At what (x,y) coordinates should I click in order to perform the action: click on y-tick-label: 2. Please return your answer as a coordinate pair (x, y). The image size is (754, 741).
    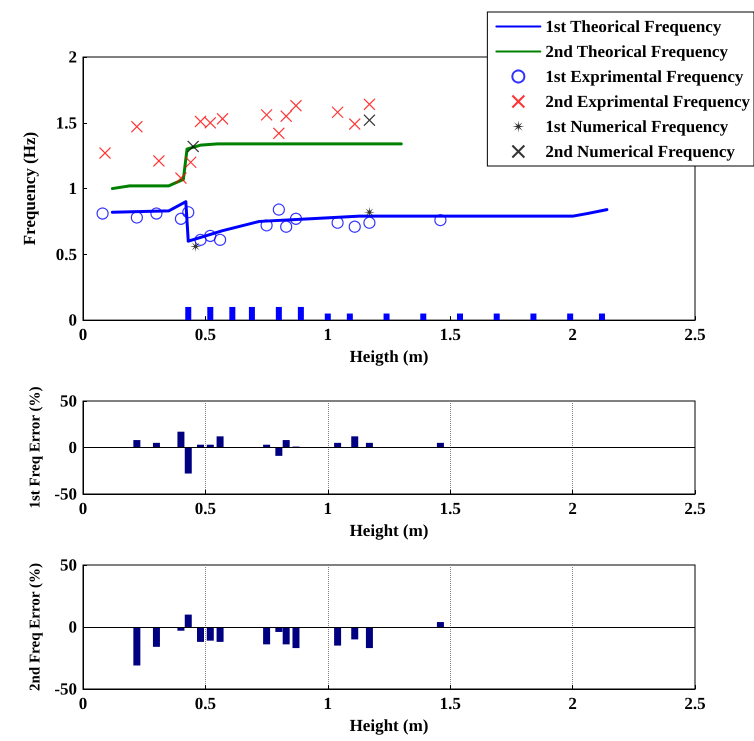
    Looking at the image, I should click on (72, 57).